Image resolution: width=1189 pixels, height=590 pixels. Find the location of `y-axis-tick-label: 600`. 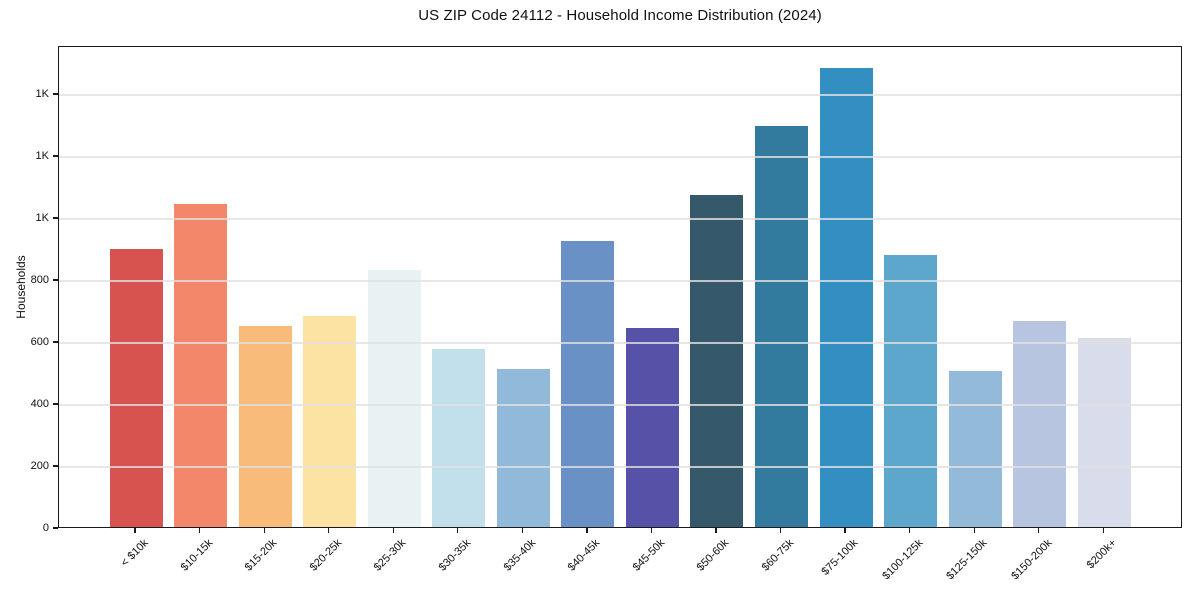

y-axis-tick-label: 600 is located at coordinates (39, 342).